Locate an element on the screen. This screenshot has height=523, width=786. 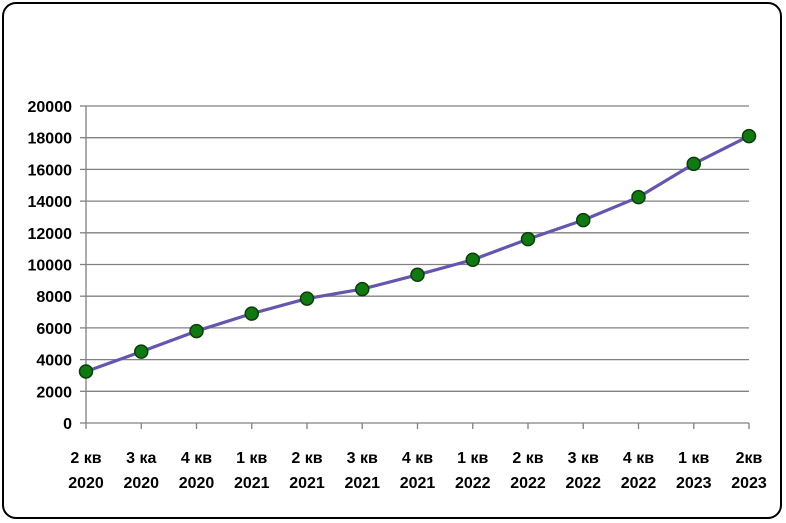
x-tick-label-quarter: 2кв is located at coordinates (749, 458).